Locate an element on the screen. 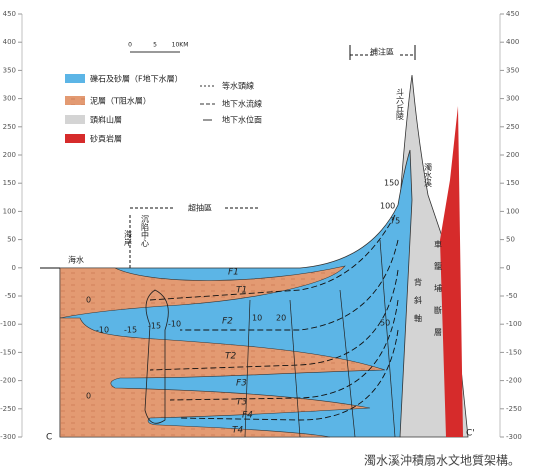 This screenshot has height=472, width=540. legend-label: 砂頁岩層 is located at coordinates (106, 139).